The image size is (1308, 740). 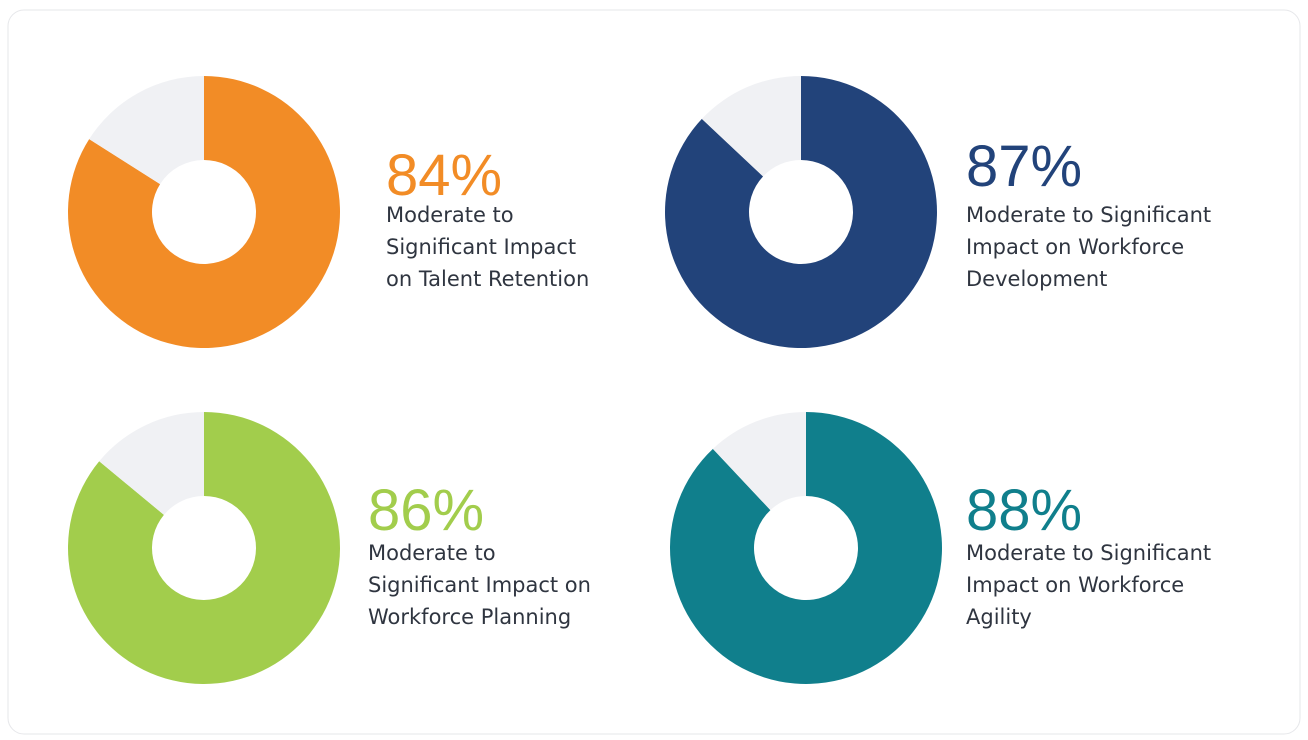 What do you see at coordinates (479, 585) in the screenshot?
I see `description-line: Significant Impact on` at bounding box center [479, 585].